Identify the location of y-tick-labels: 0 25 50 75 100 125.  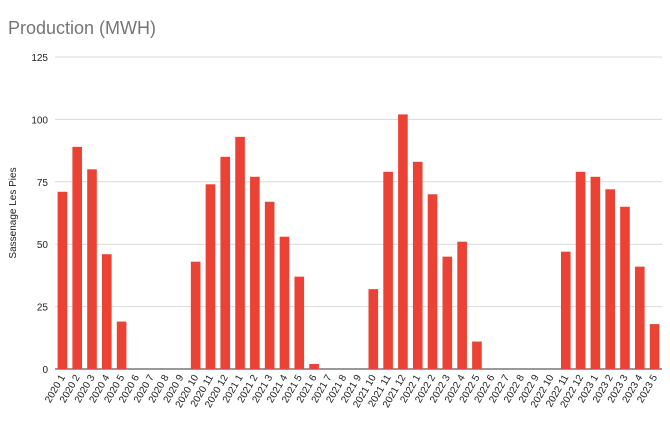
(39, 214).